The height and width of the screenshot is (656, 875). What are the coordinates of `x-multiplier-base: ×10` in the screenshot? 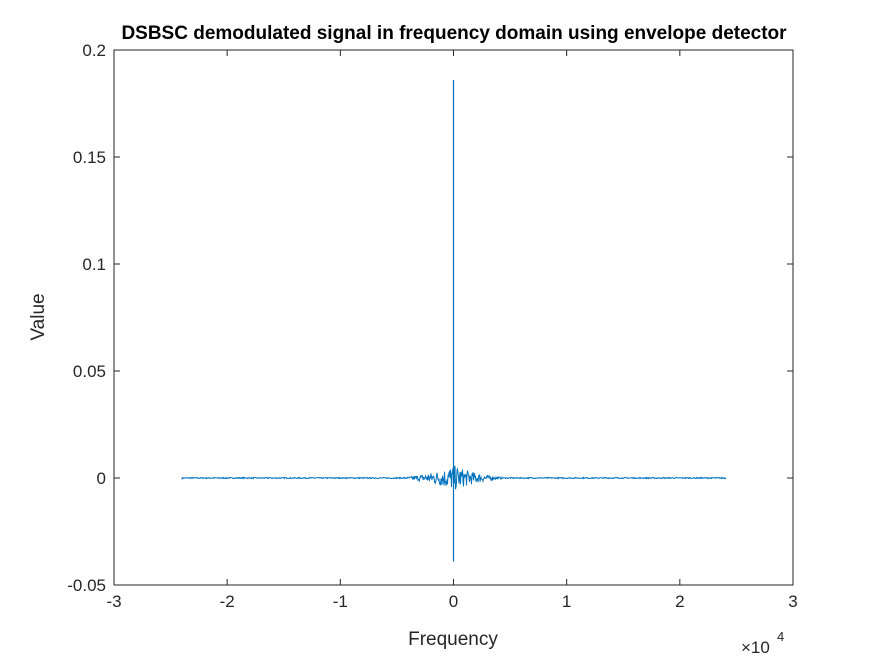 It's located at (755, 647).